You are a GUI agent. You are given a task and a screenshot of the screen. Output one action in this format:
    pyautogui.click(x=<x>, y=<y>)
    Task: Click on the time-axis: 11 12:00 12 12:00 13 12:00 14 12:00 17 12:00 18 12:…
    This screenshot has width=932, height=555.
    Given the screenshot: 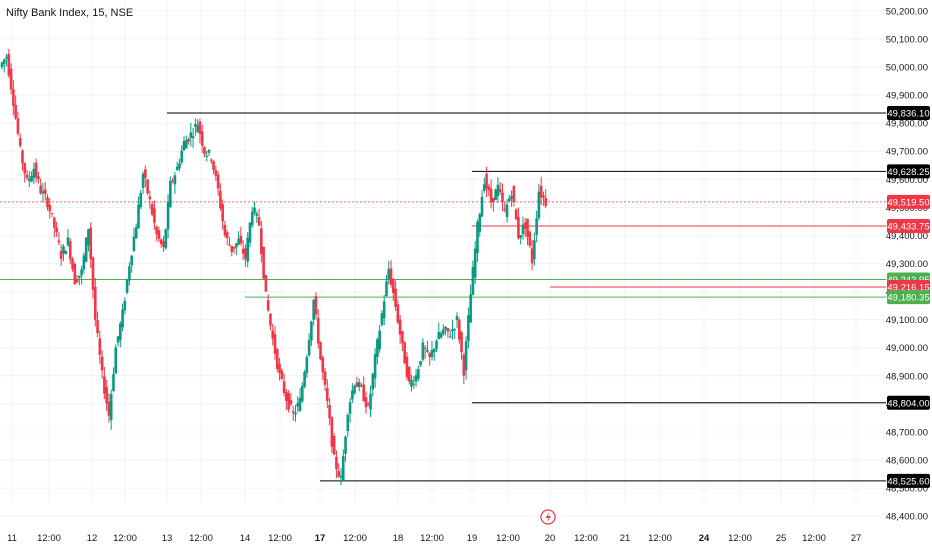 What is the action you would take?
    pyautogui.click(x=434, y=538)
    